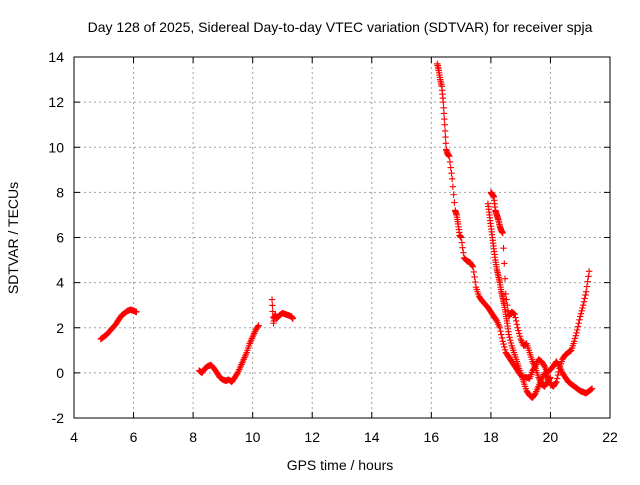 The image size is (640, 485). I want to click on x-tick-label: 12, so click(312, 437).